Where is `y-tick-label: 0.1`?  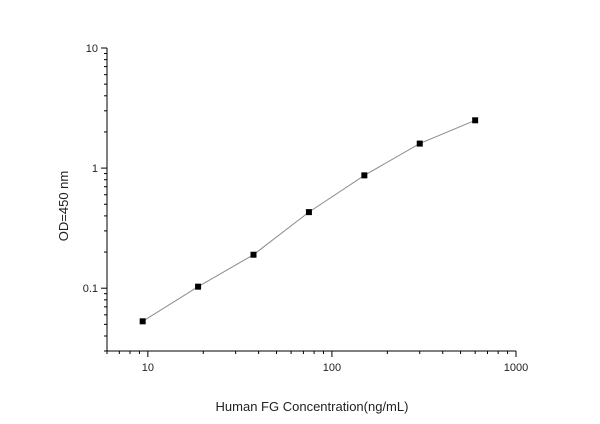 y-tick-label: 0.1 is located at coordinates (90, 289).